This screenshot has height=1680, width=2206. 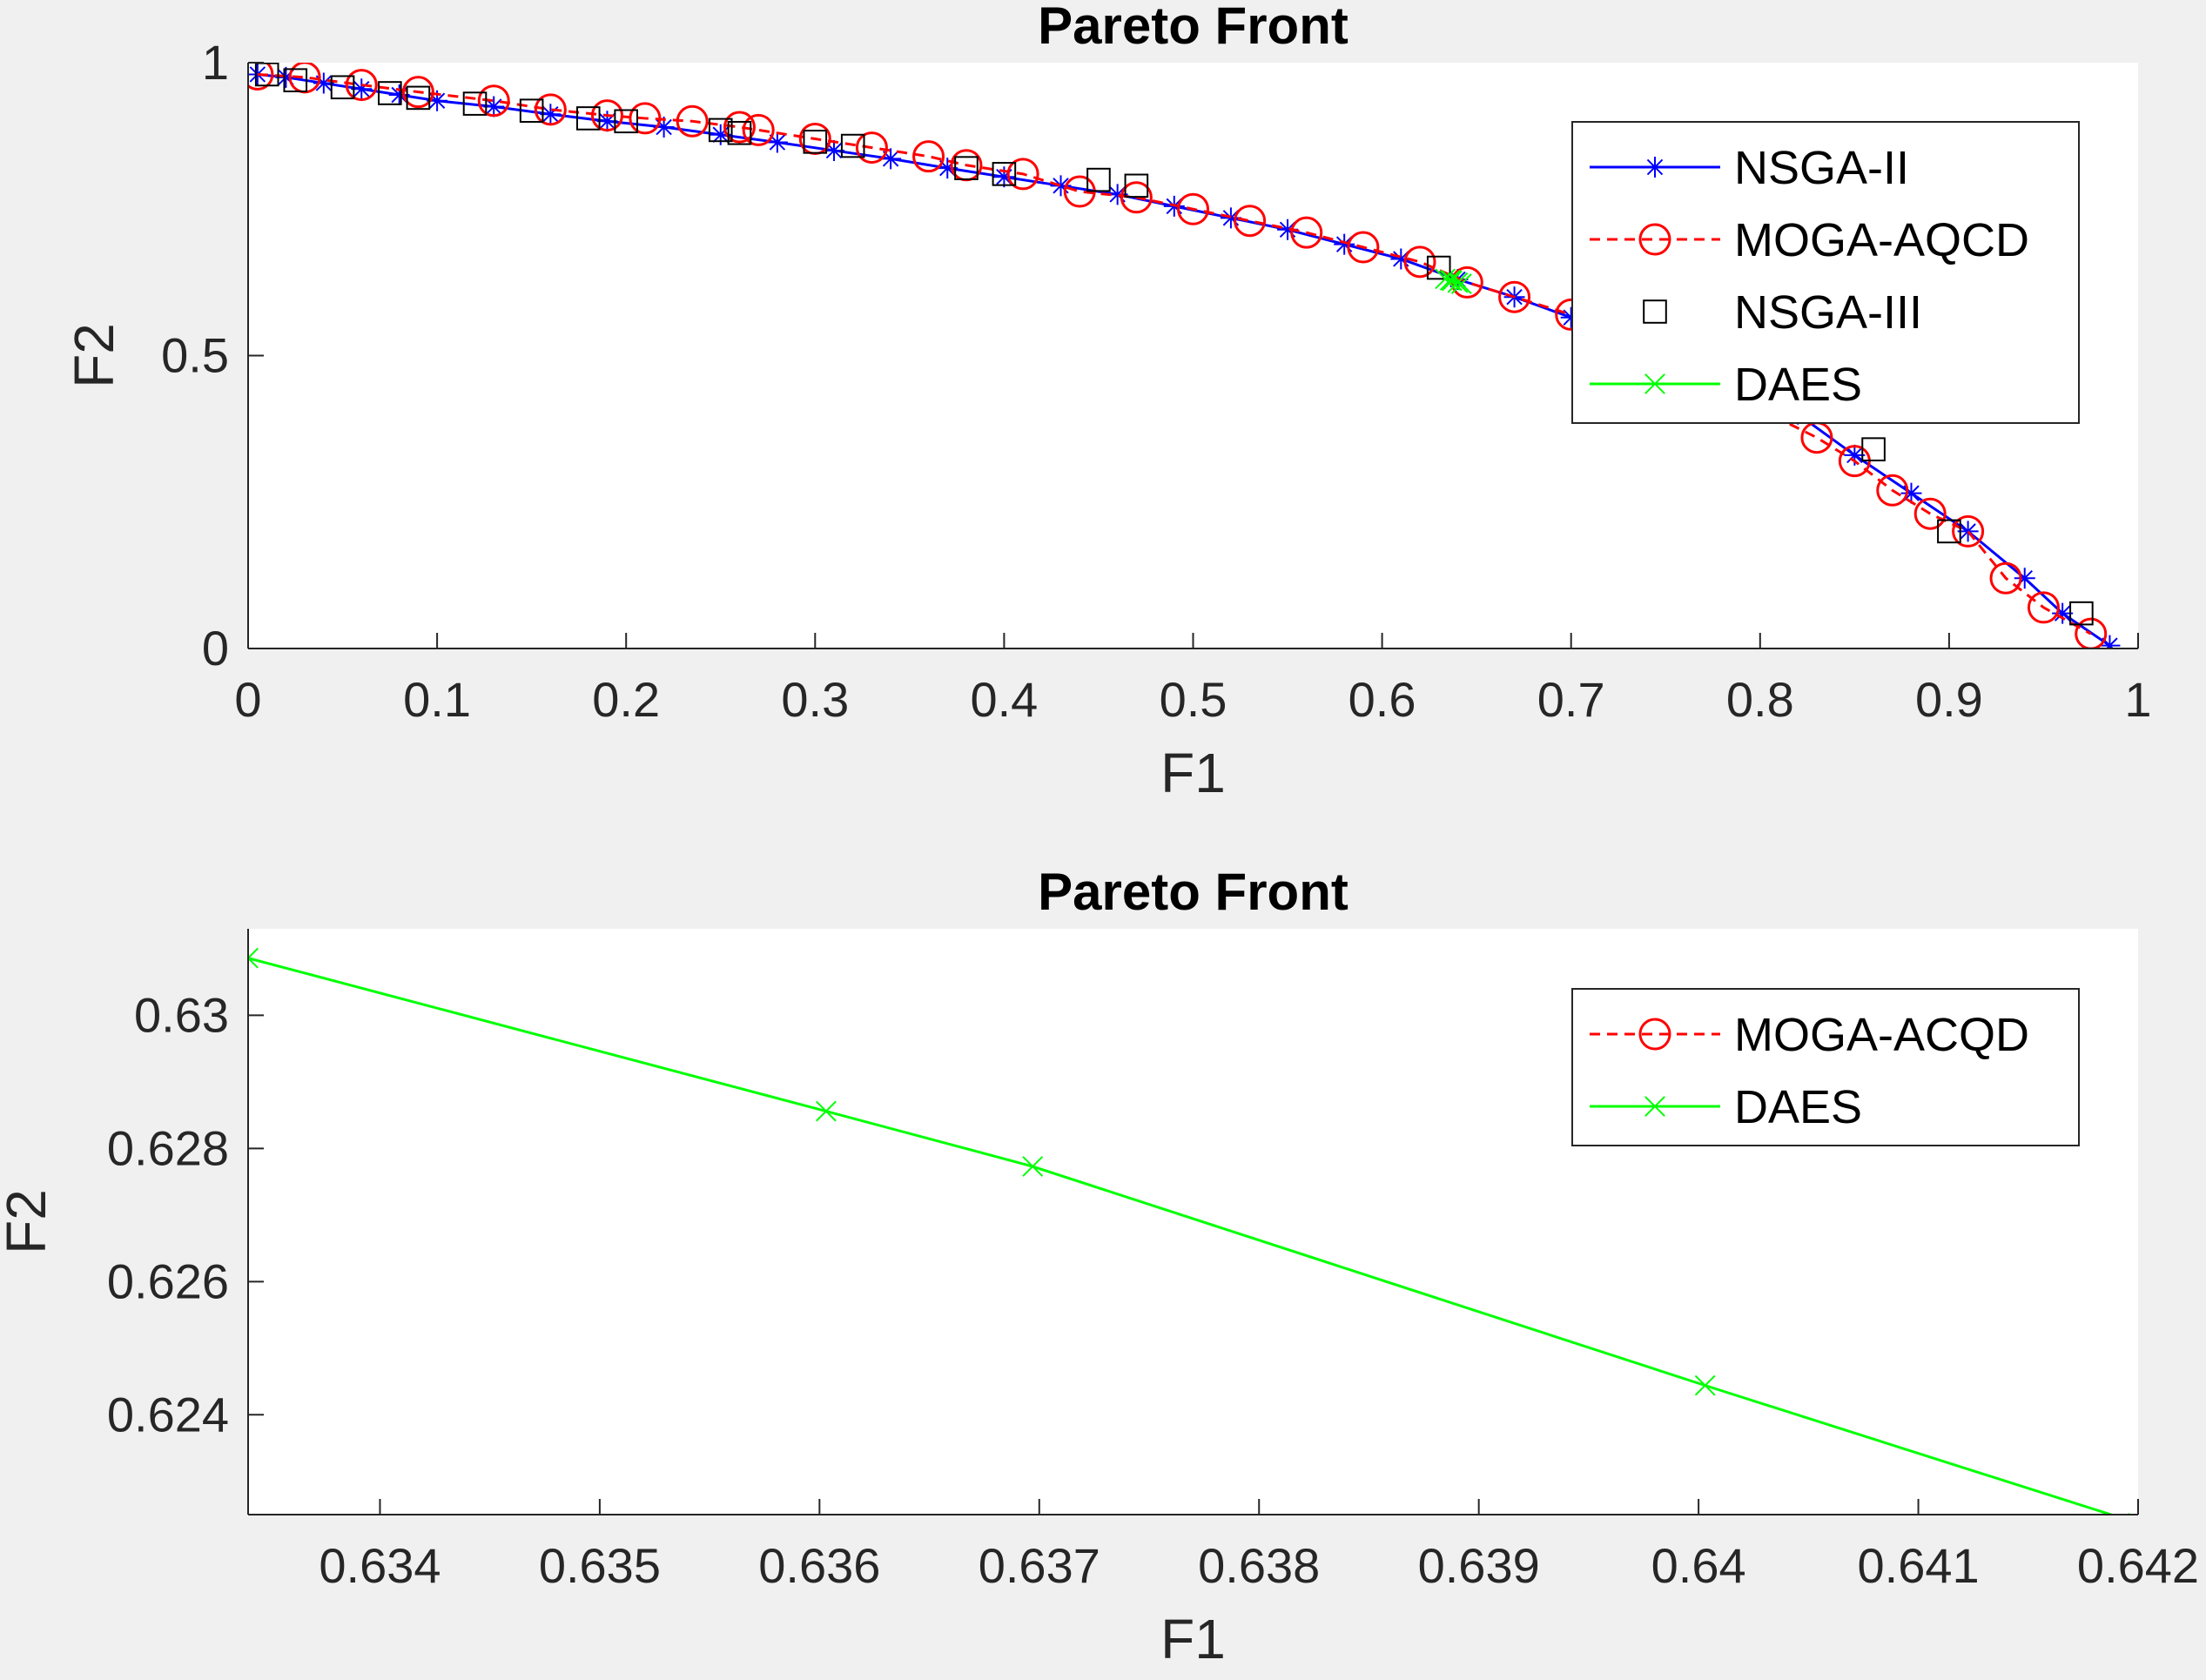 I want to click on legend: MOGA-ACQD DAES, so click(x=1826, y=1067).